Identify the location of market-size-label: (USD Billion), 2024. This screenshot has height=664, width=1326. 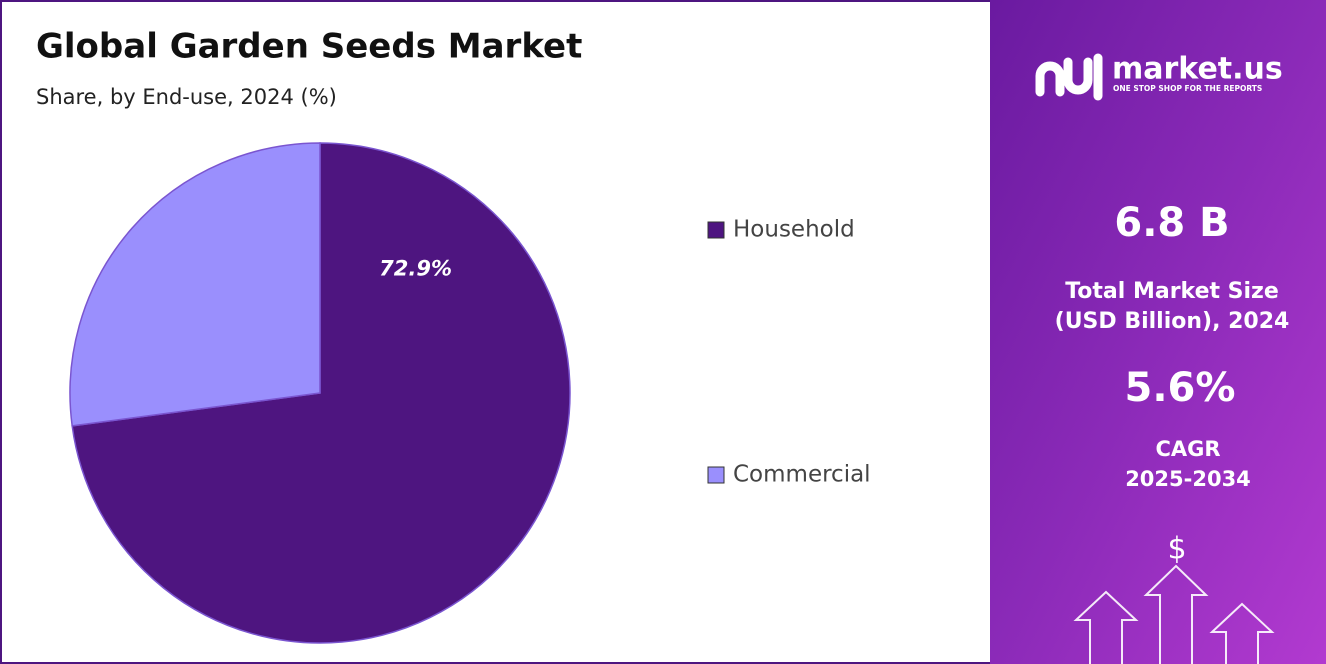
(1172, 321).